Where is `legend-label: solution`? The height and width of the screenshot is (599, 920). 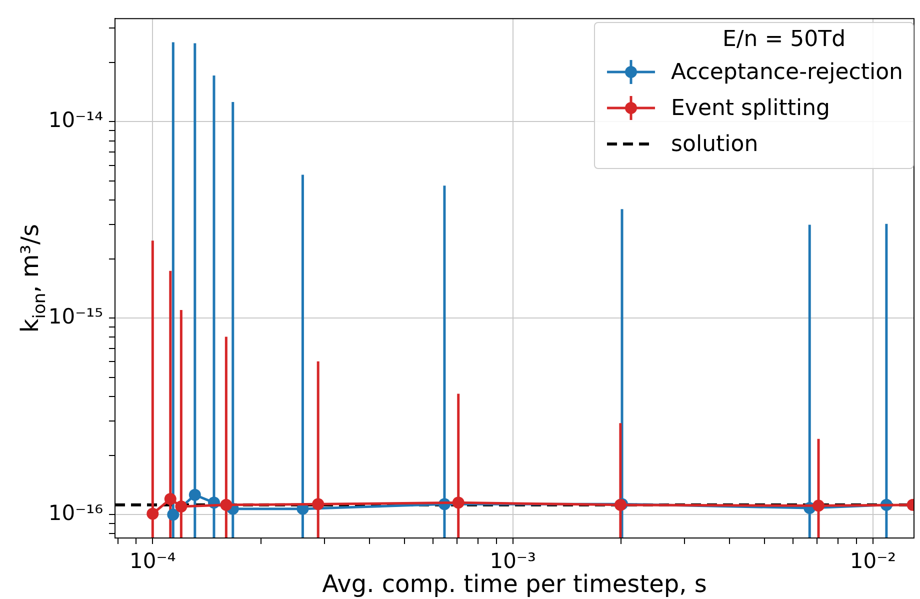 legend-label: solution is located at coordinates (714, 144).